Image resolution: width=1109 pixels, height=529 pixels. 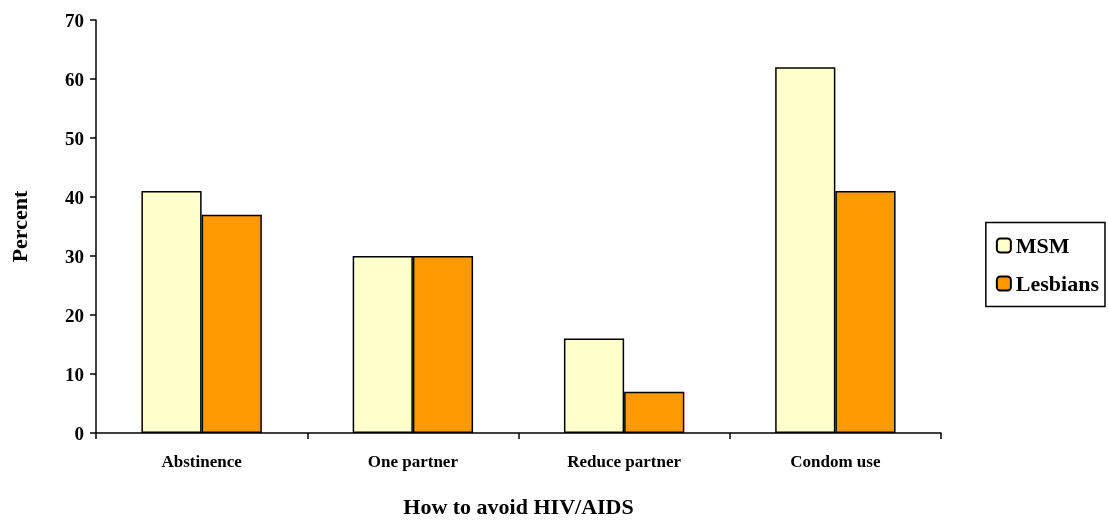 I want to click on y-axis-title: Percent, so click(x=19, y=226).